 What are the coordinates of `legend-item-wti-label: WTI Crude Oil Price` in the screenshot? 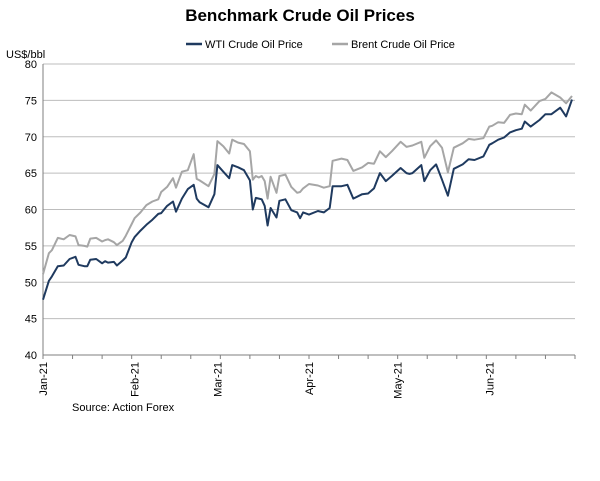 It's located at (254, 45).